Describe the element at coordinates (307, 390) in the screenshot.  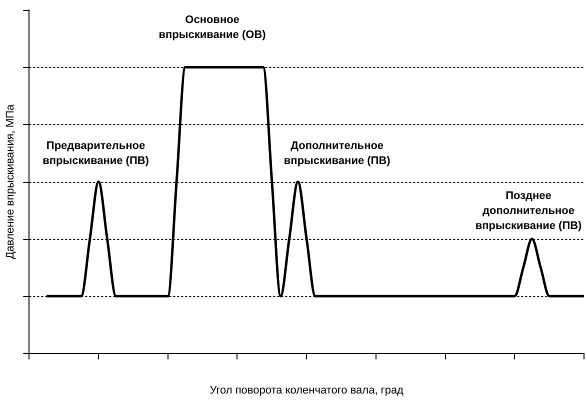
I see `x-axis-title: Угол поворота коленчатого вала, град` at that location.